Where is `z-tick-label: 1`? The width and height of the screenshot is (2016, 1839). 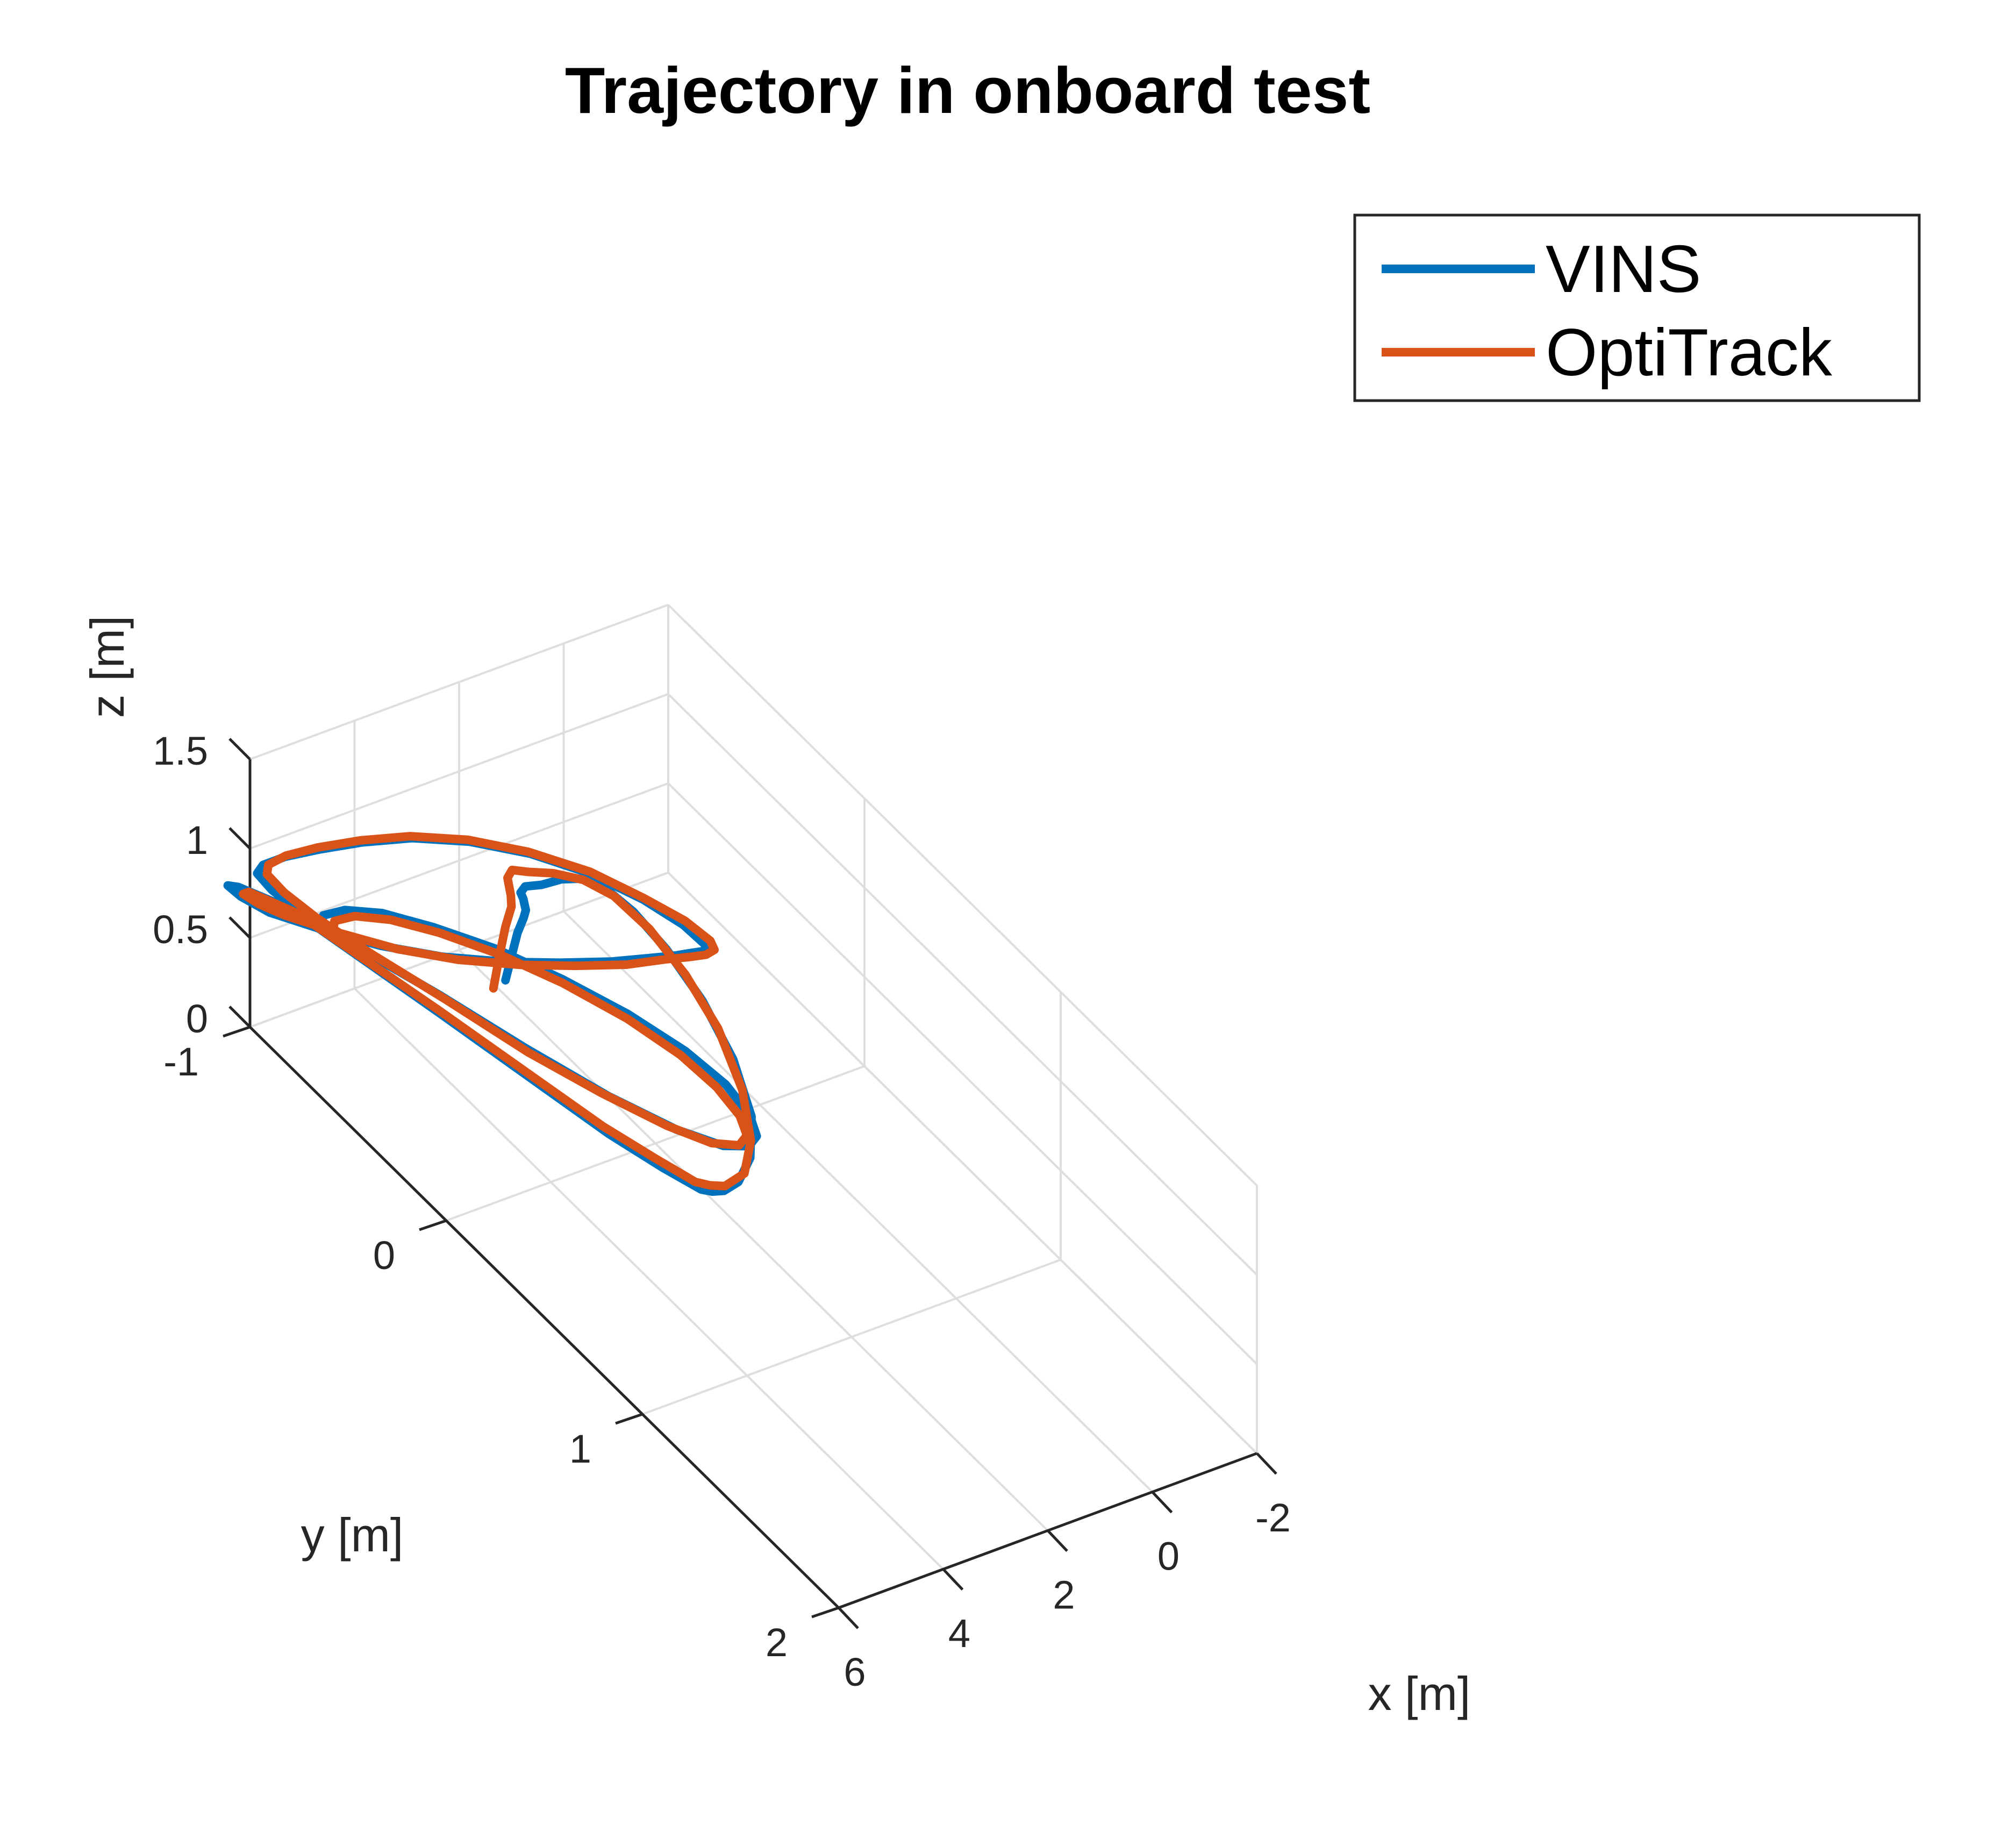 z-tick-label: 1 is located at coordinates (197, 841).